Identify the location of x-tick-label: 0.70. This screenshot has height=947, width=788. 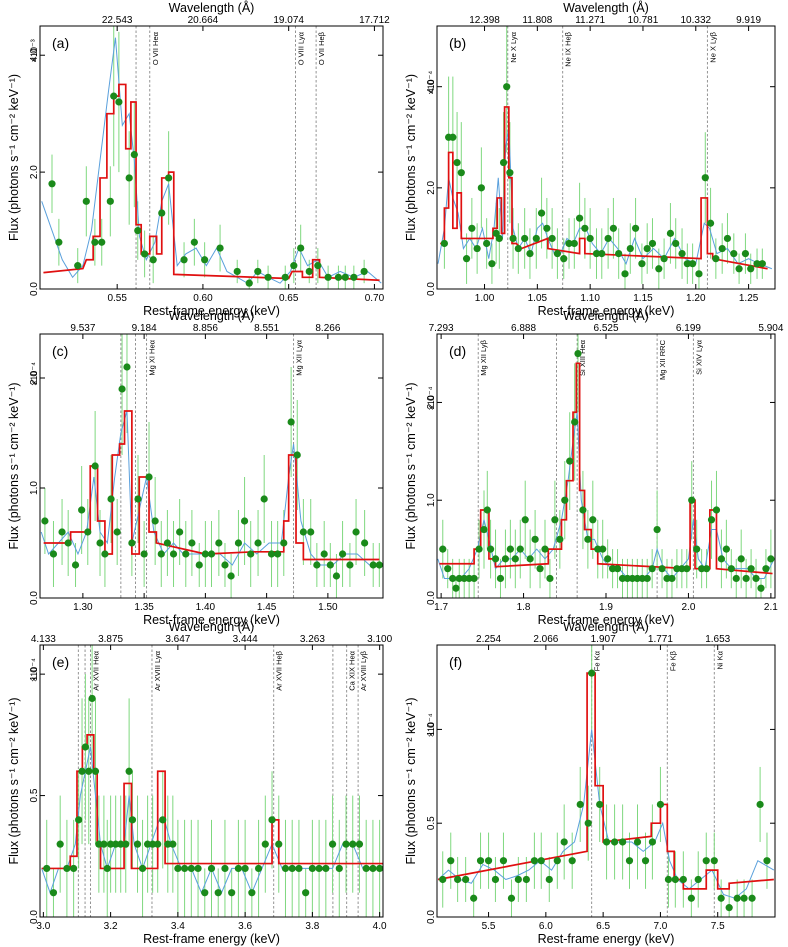
(375, 298).